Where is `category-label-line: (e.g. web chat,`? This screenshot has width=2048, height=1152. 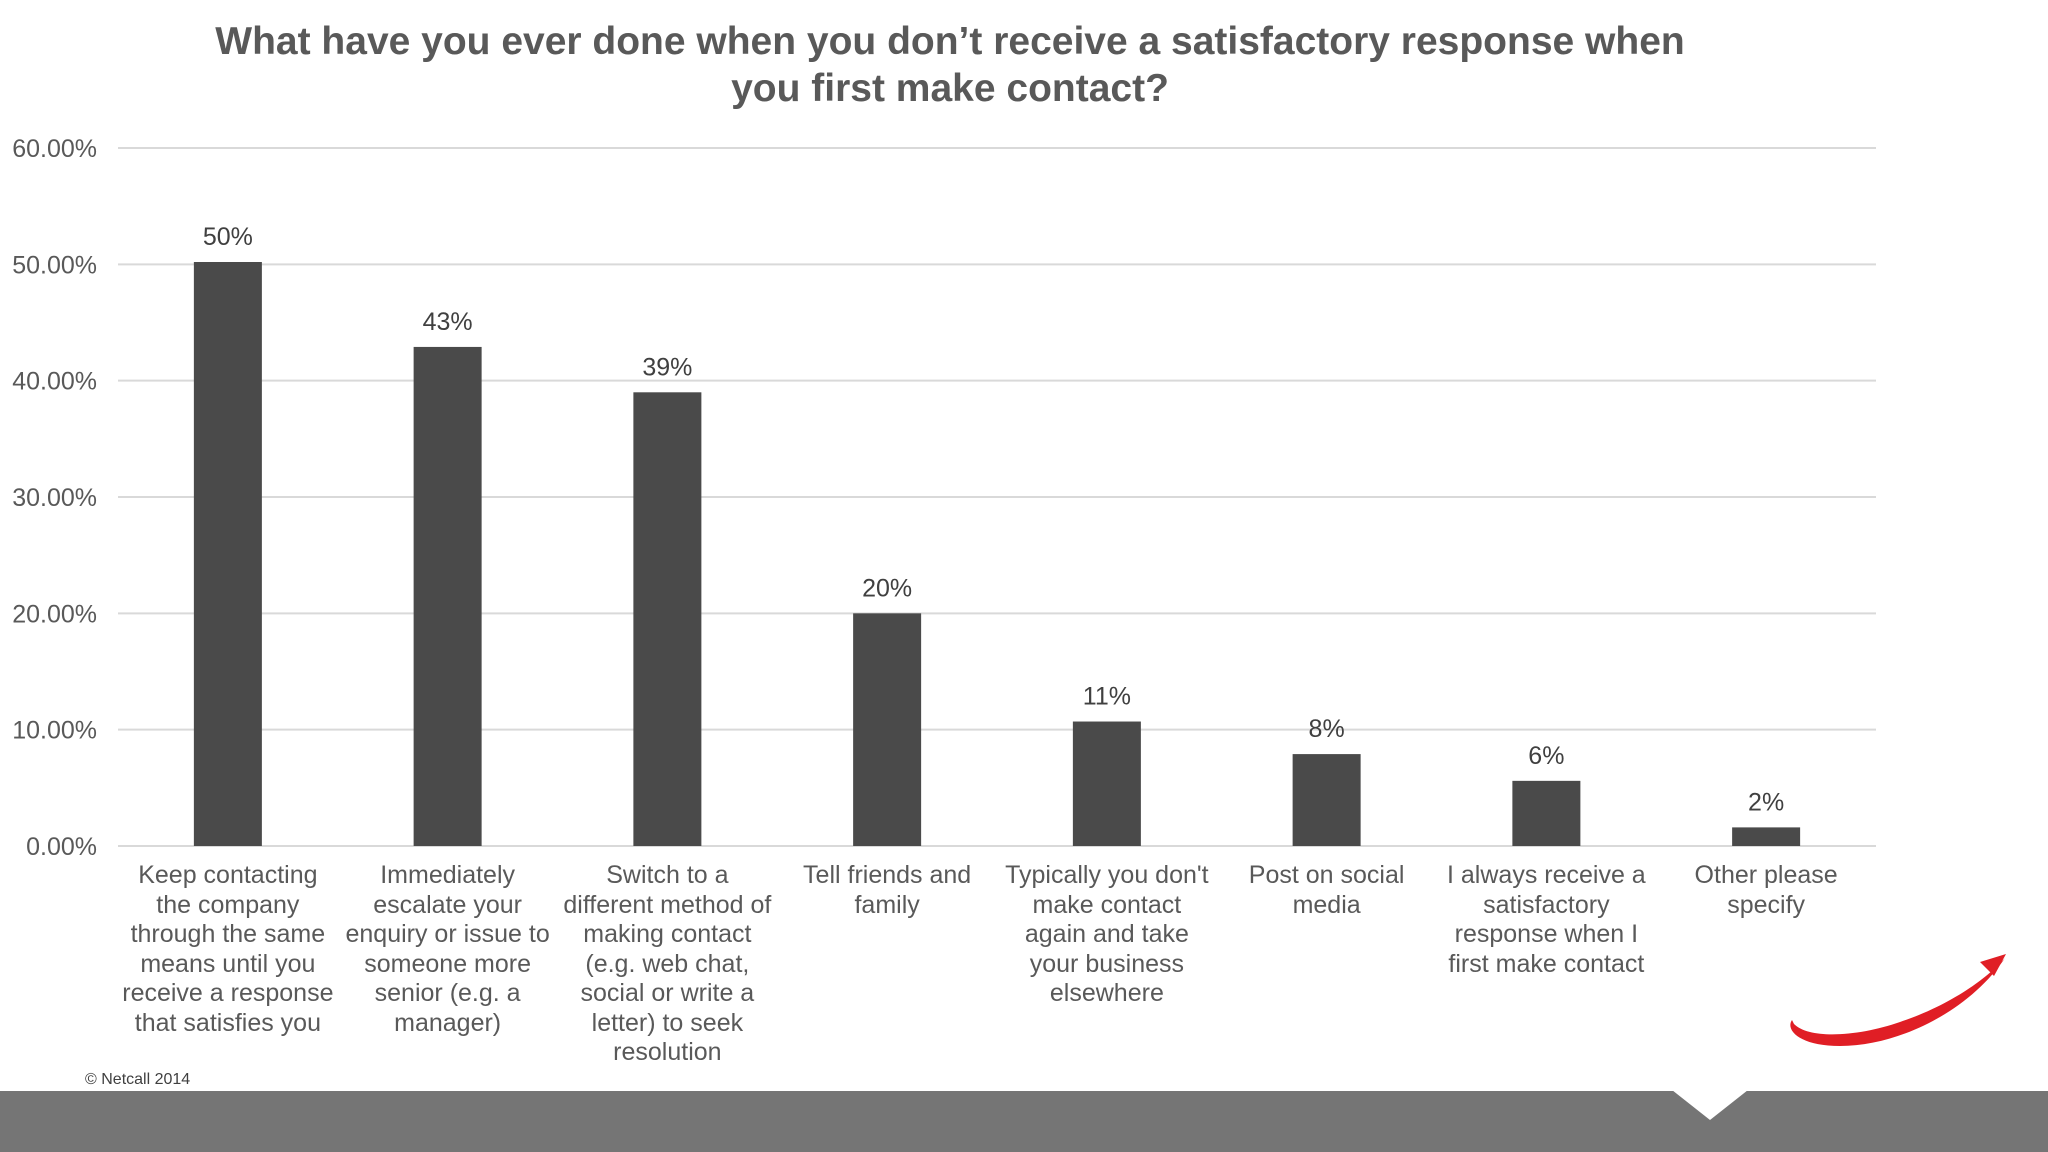
category-label-line: (e.g. web chat, is located at coordinates (667, 963).